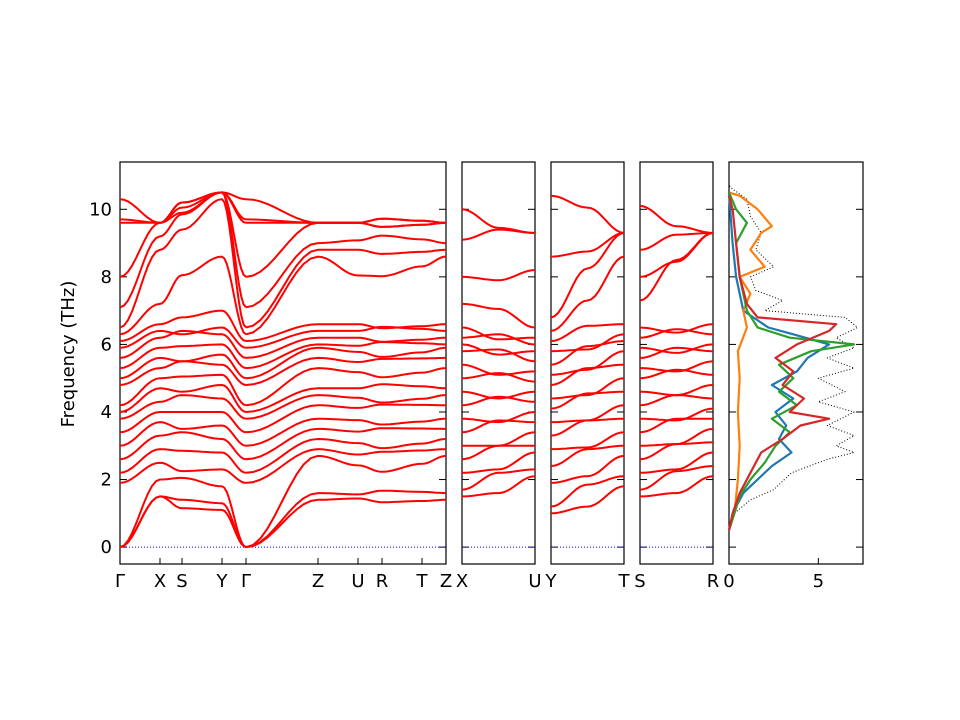  I want to click on band-panel-3-xtick-label: T, so click(624, 581).